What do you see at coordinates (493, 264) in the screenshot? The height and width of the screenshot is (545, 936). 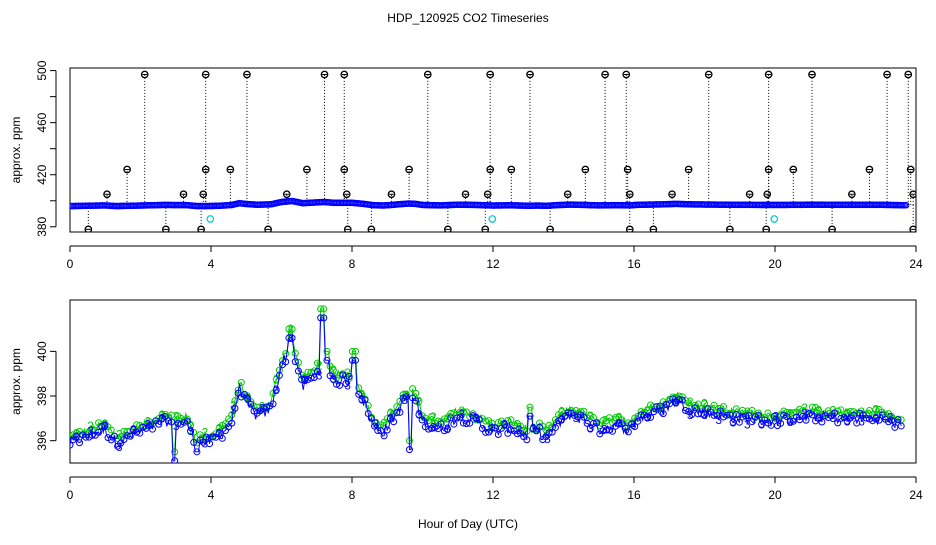 I see `x-tick-label: 12` at bounding box center [493, 264].